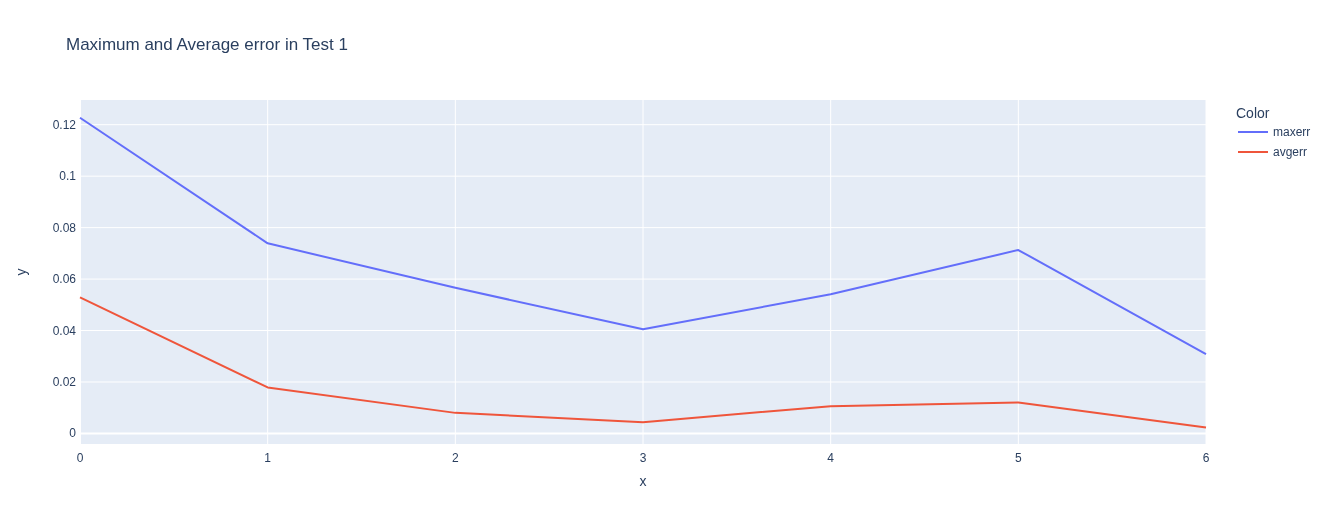 The image size is (1331, 525). I want to click on chart-title: Maximum and Average error in Test 1, so click(207, 44).